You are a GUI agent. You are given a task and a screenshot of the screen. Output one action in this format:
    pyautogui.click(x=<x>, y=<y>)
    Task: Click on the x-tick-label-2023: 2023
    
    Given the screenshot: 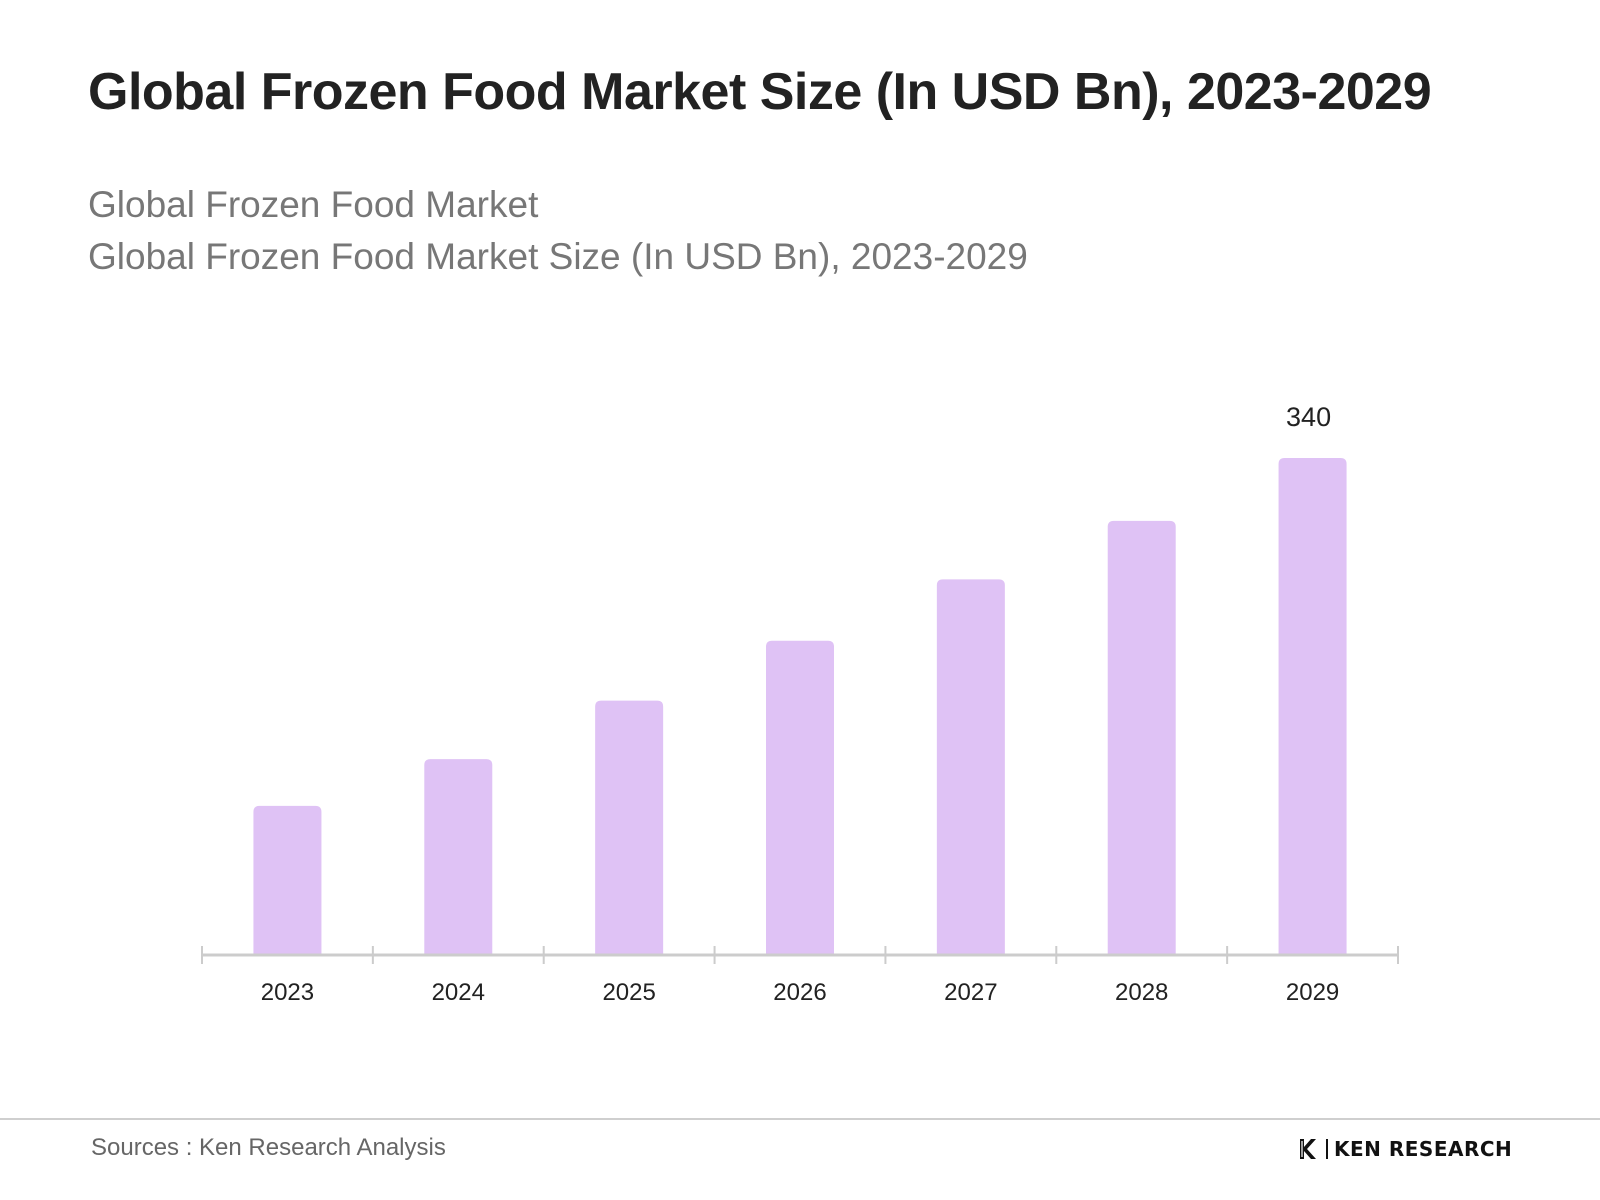 What is the action you would take?
    pyautogui.click(x=287, y=992)
    